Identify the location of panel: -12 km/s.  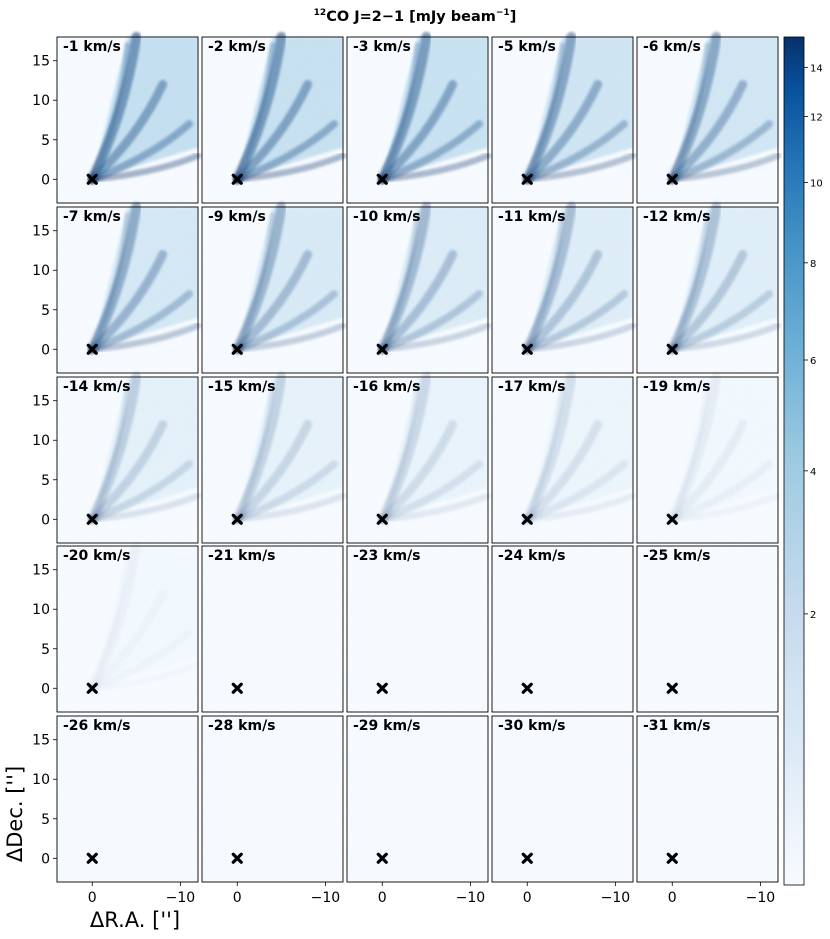
(709, 288).